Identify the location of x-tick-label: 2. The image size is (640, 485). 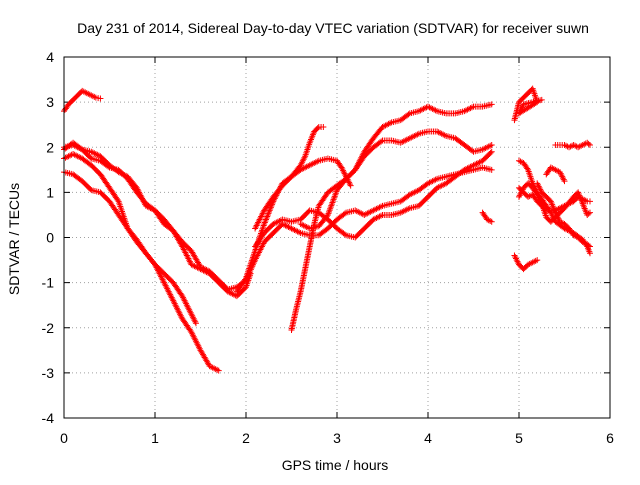
(246, 438).